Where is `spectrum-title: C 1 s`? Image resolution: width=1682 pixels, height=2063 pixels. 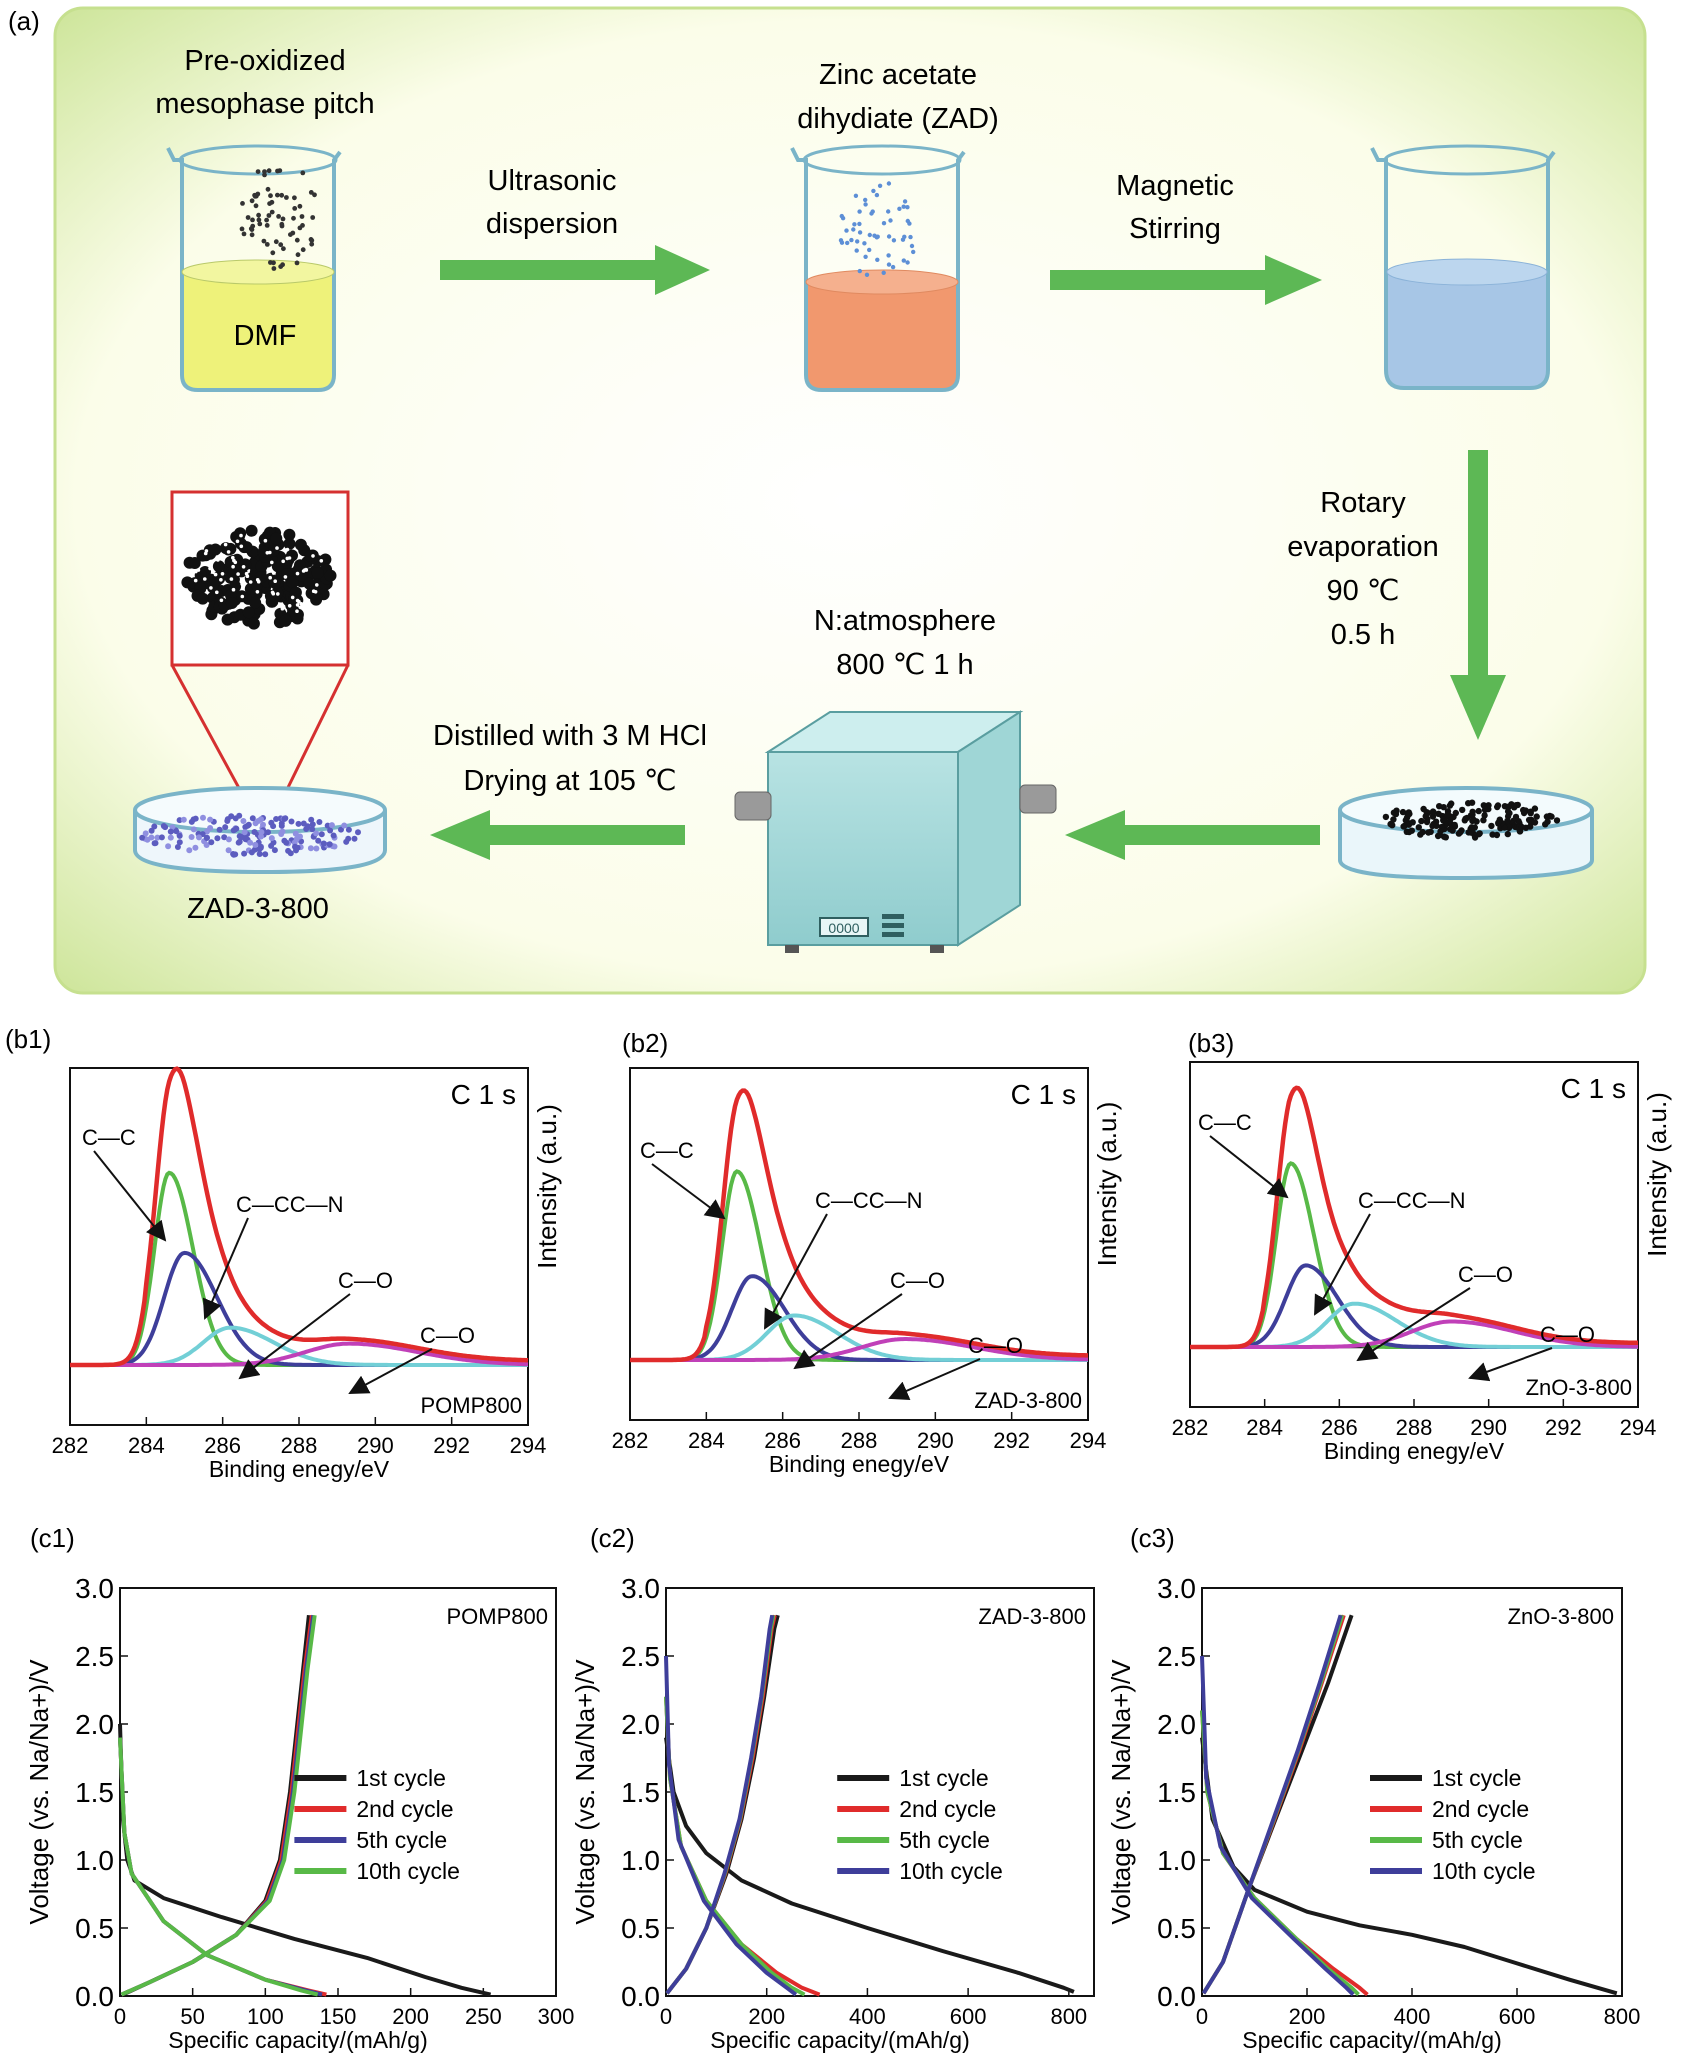
spectrum-title: C 1 s is located at coordinates (1043, 1094).